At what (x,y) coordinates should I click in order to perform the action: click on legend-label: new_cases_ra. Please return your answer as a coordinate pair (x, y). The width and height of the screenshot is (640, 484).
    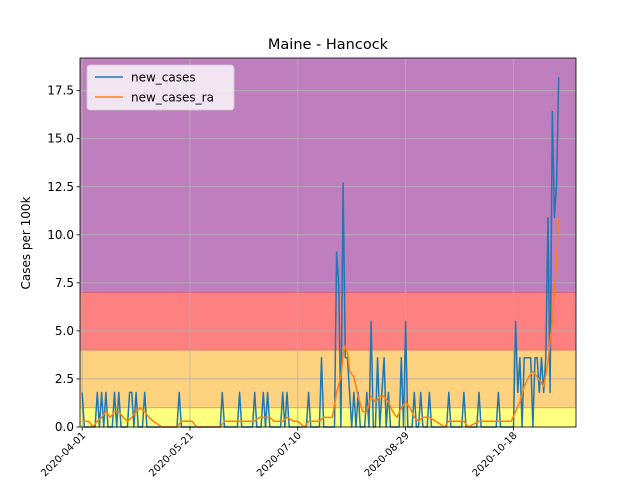
    Looking at the image, I should click on (172, 98).